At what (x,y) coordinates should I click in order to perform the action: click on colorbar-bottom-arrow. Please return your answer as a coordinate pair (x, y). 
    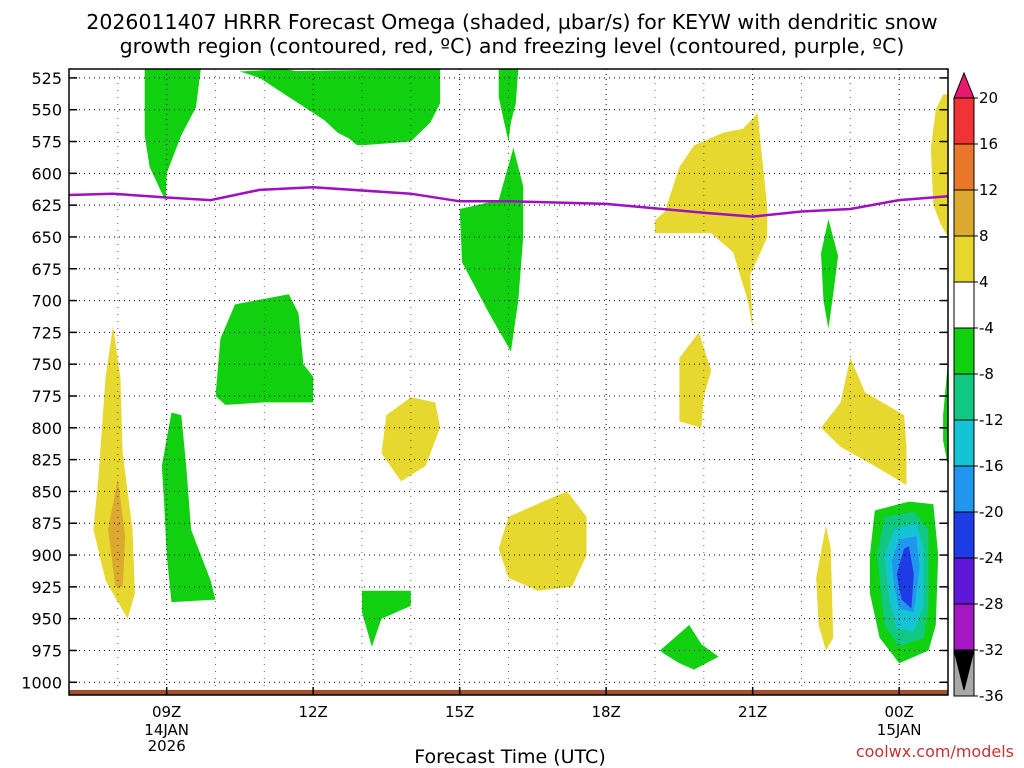
    Looking at the image, I should click on (964, 670).